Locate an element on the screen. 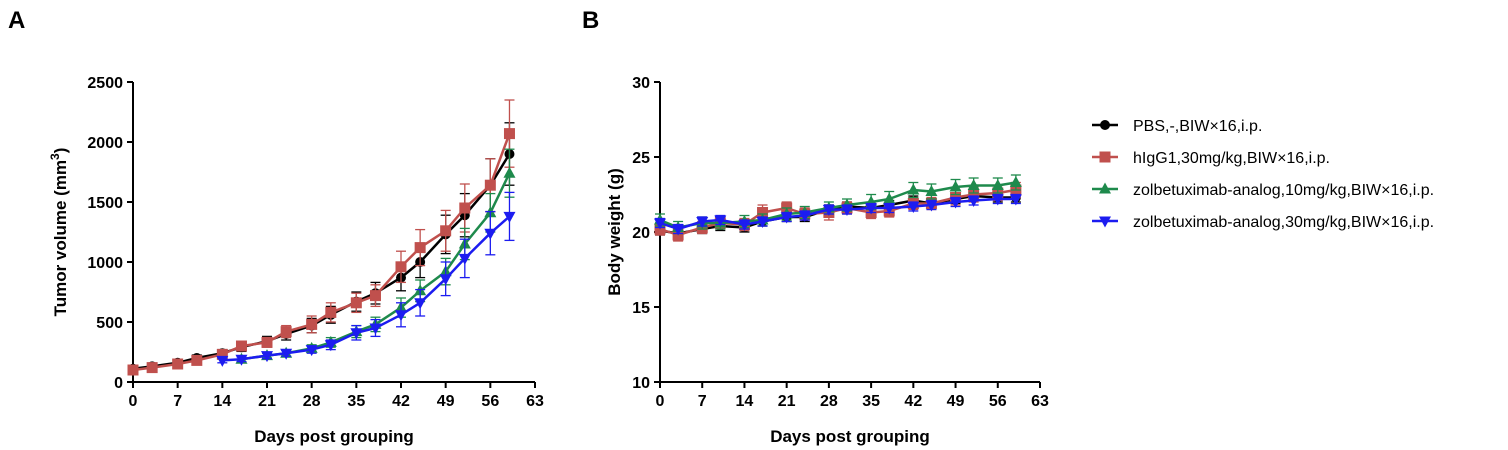  y-axis-title-a-superscript: 3 is located at coordinates (55, 156).